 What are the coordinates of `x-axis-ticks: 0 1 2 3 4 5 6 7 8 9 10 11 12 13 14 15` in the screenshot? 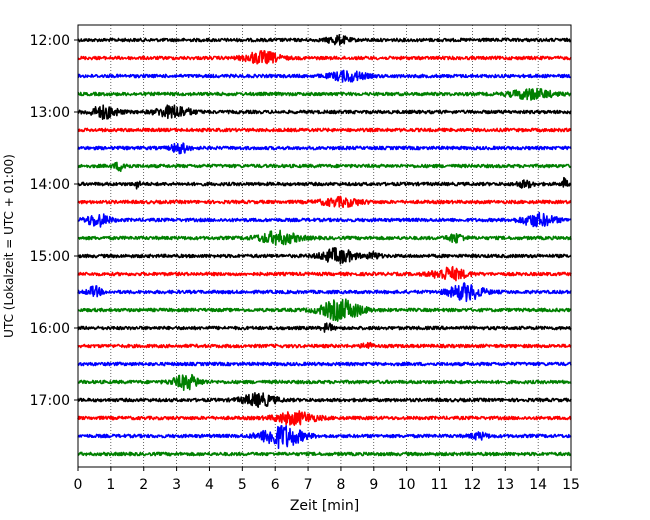 It's located at (327, 480).